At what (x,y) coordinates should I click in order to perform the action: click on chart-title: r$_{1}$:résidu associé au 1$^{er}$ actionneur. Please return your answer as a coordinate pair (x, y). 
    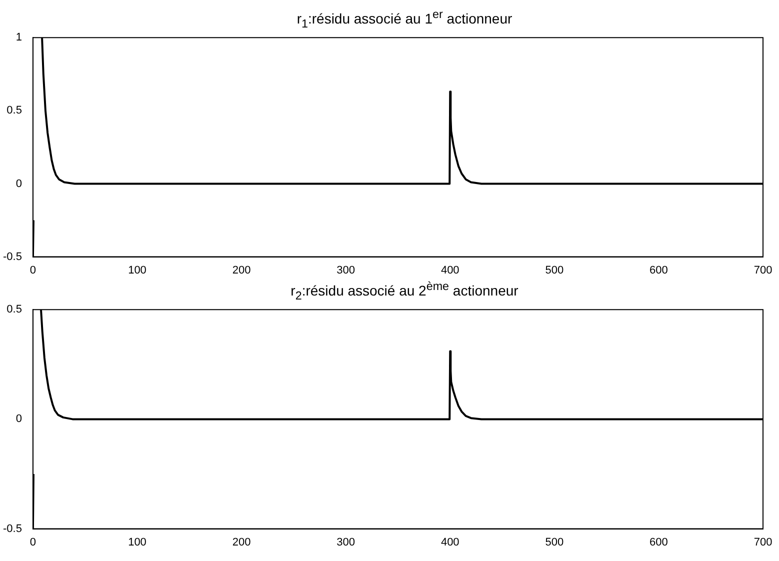
    Looking at the image, I should click on (405, 19).